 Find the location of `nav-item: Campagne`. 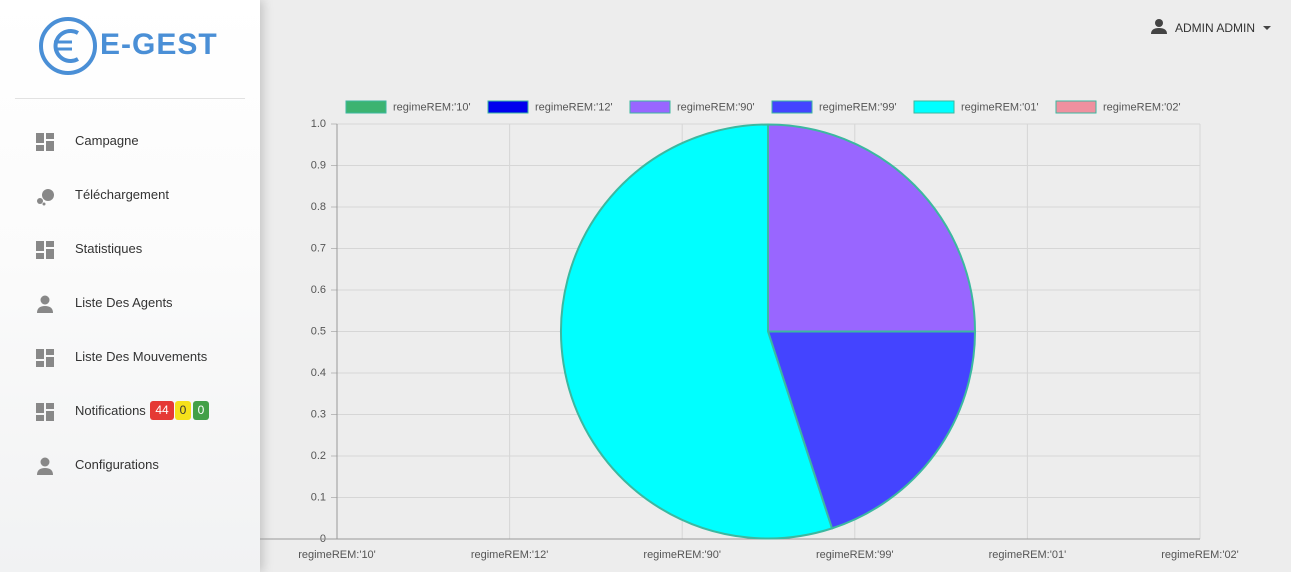

nav-item: Campagne is located at coordinates (130, 141).